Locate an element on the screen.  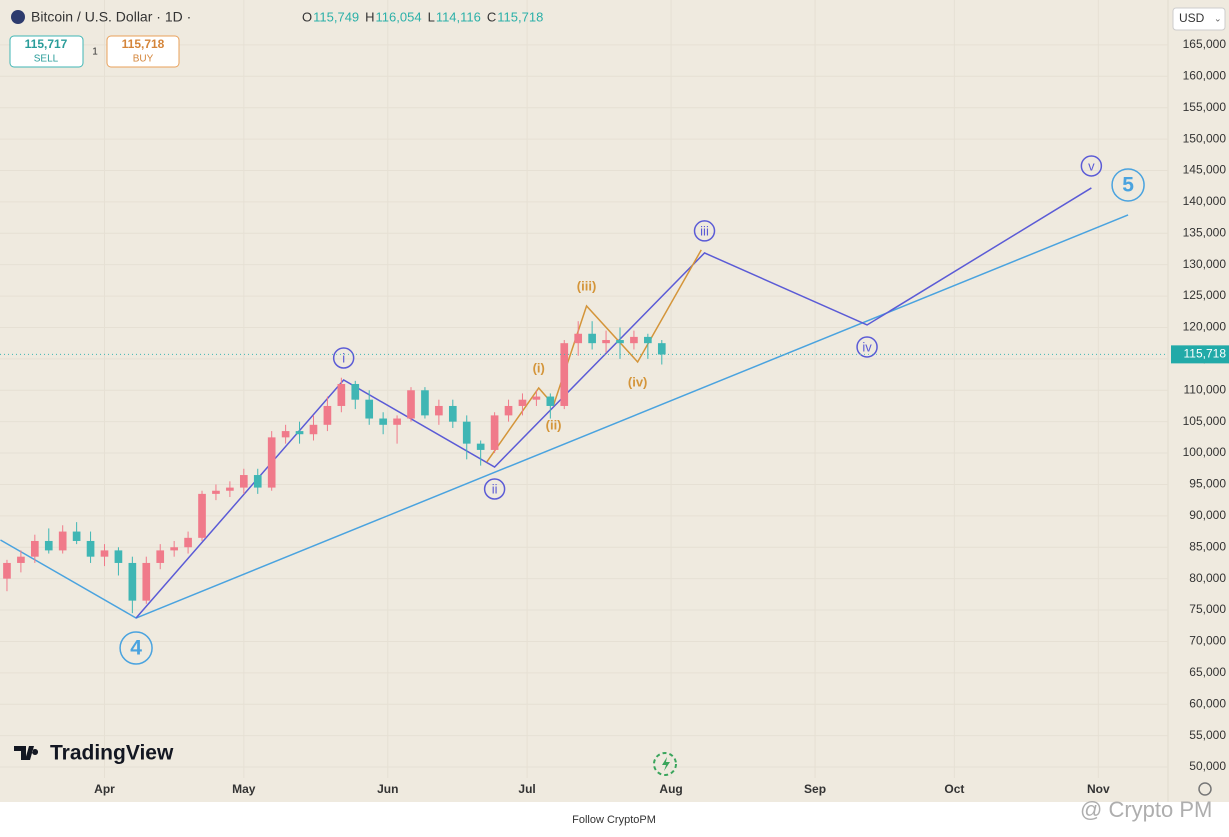
wave-label: iv is located at coordinates (867, 346).